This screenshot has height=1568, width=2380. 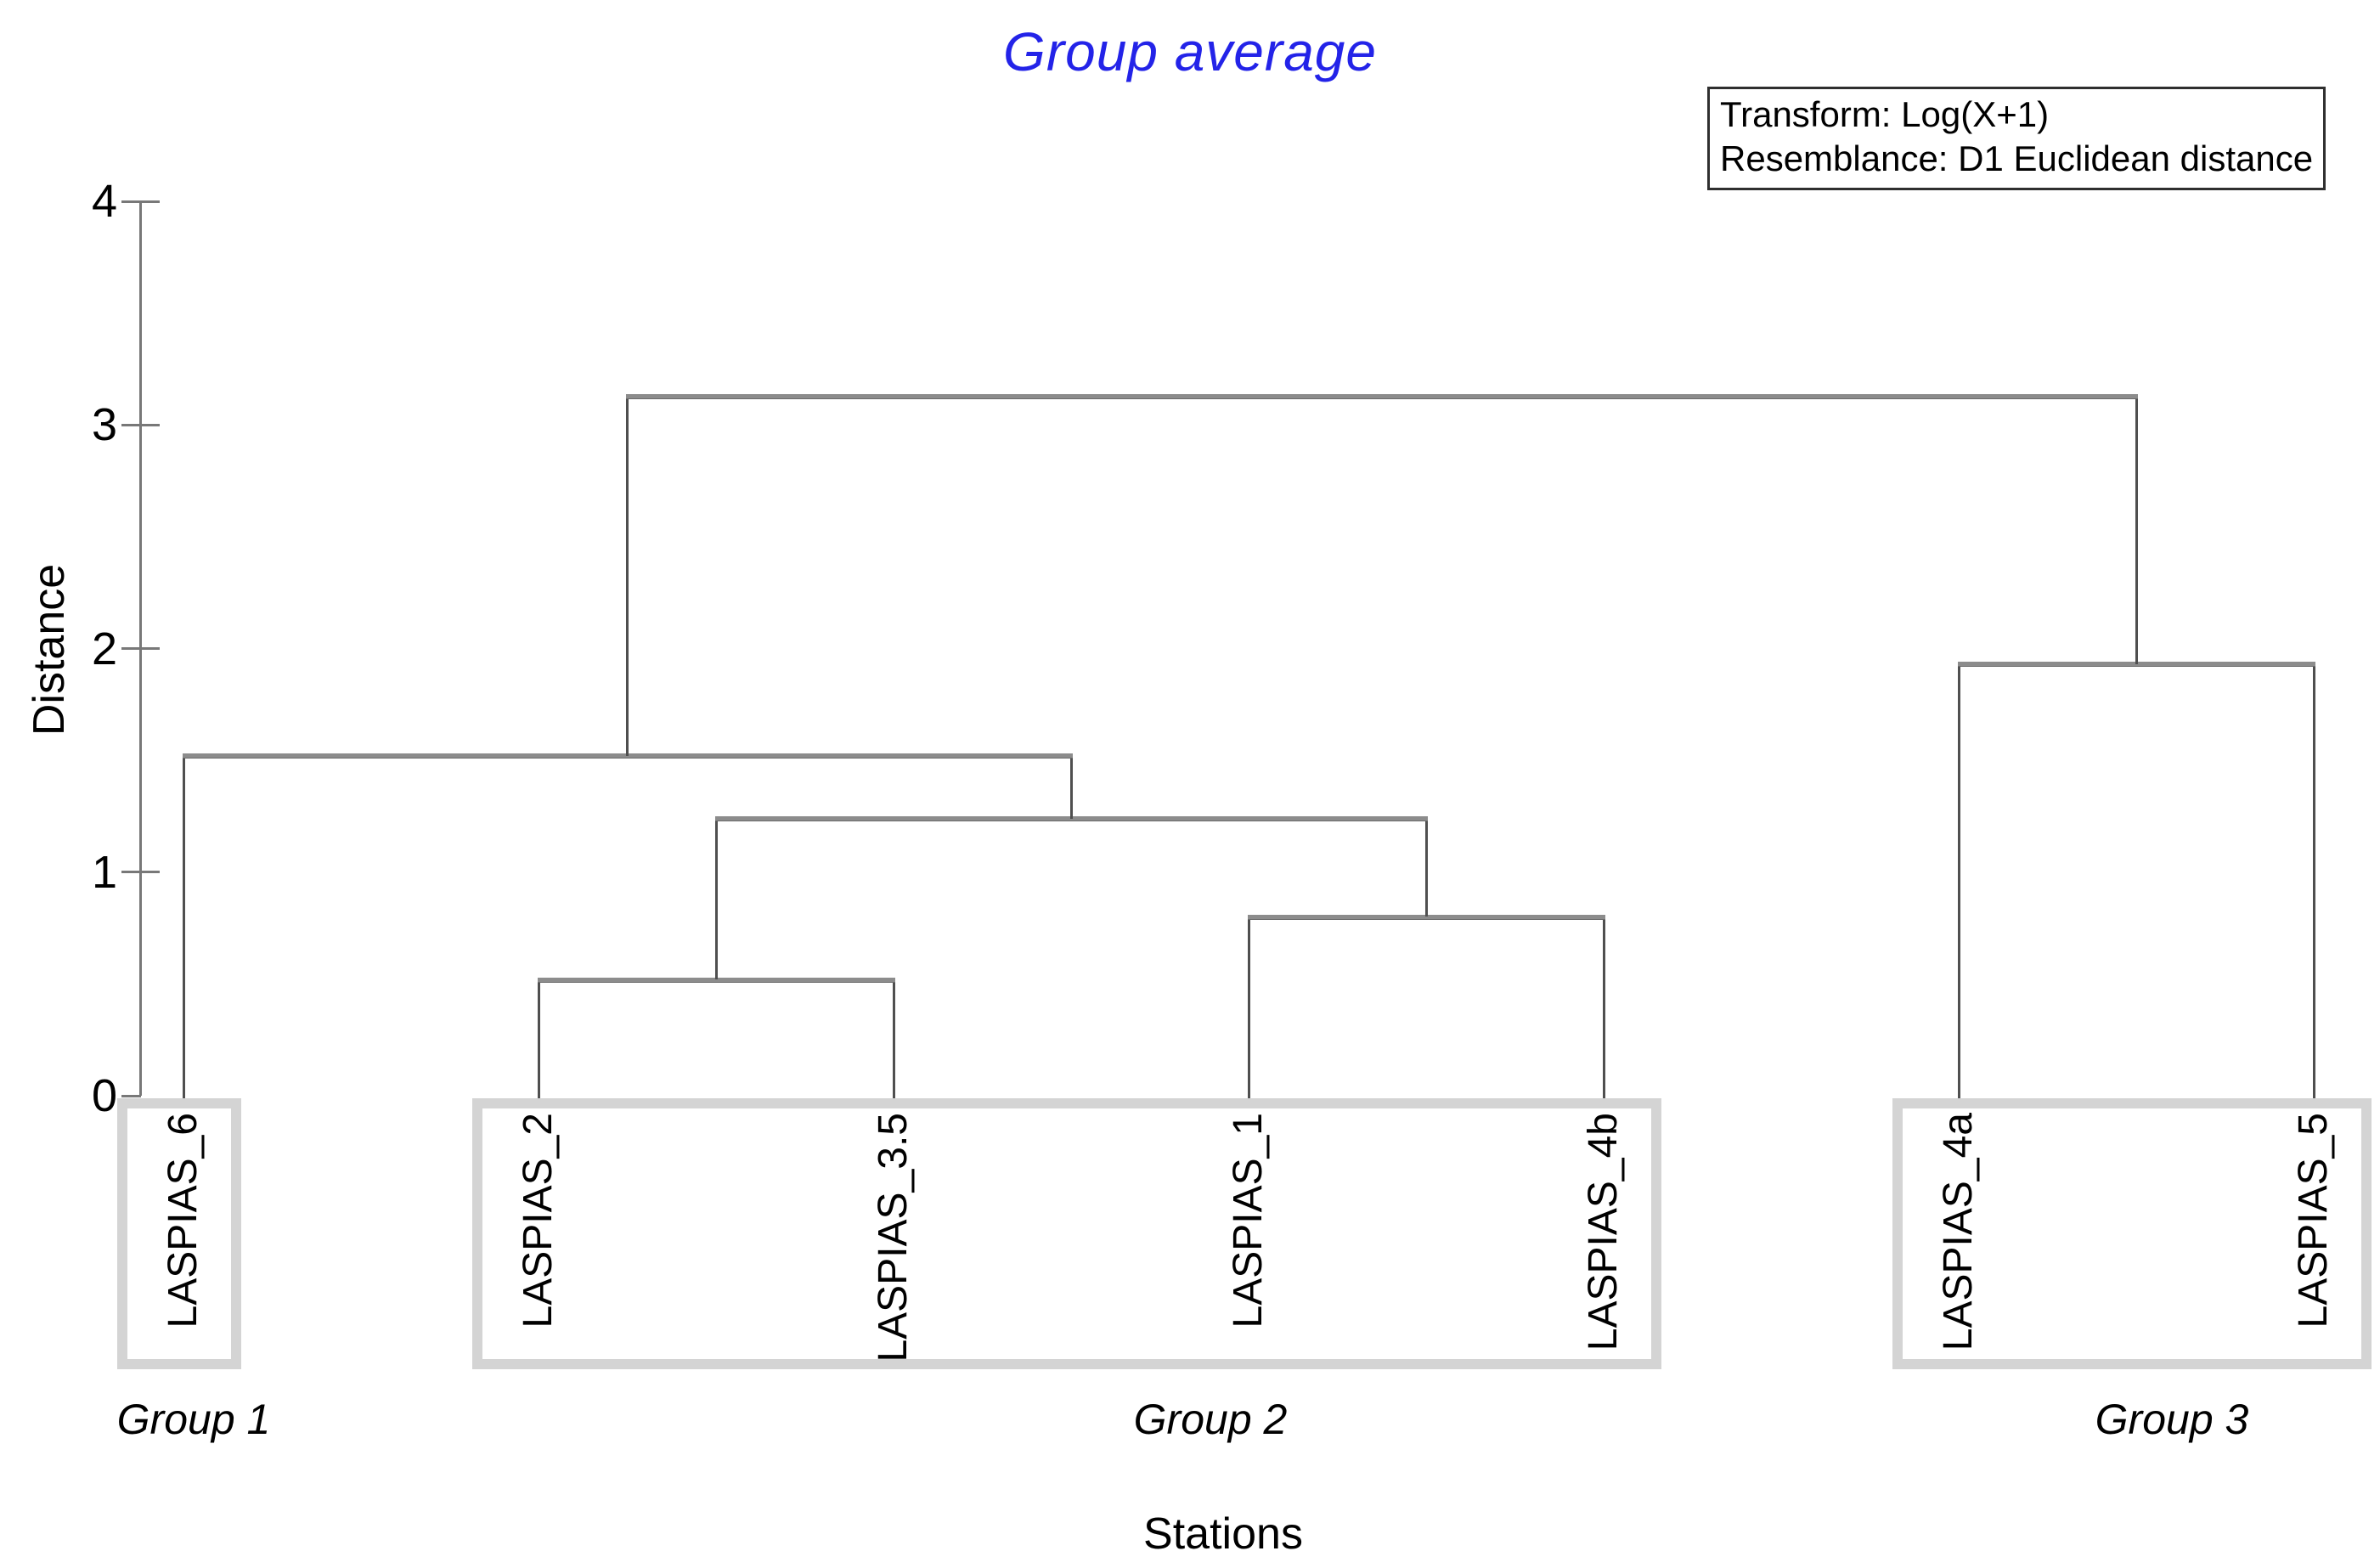 I want to click on chart-title: Group average, so click(x=1190, y=52).